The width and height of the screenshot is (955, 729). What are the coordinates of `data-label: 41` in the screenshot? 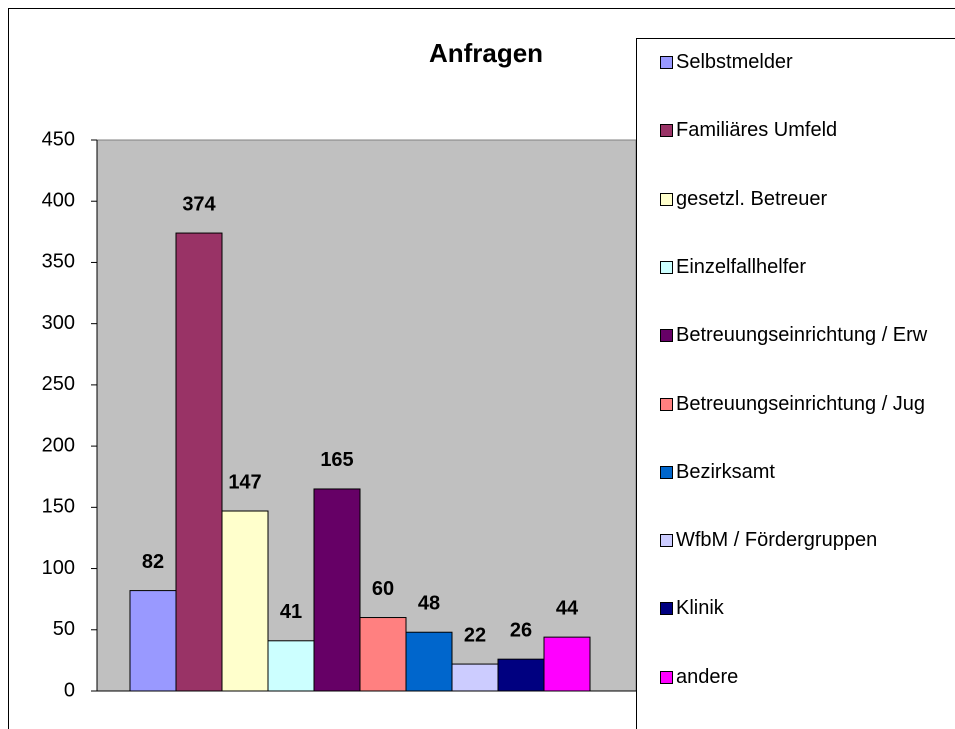 It's located at (291, 612).